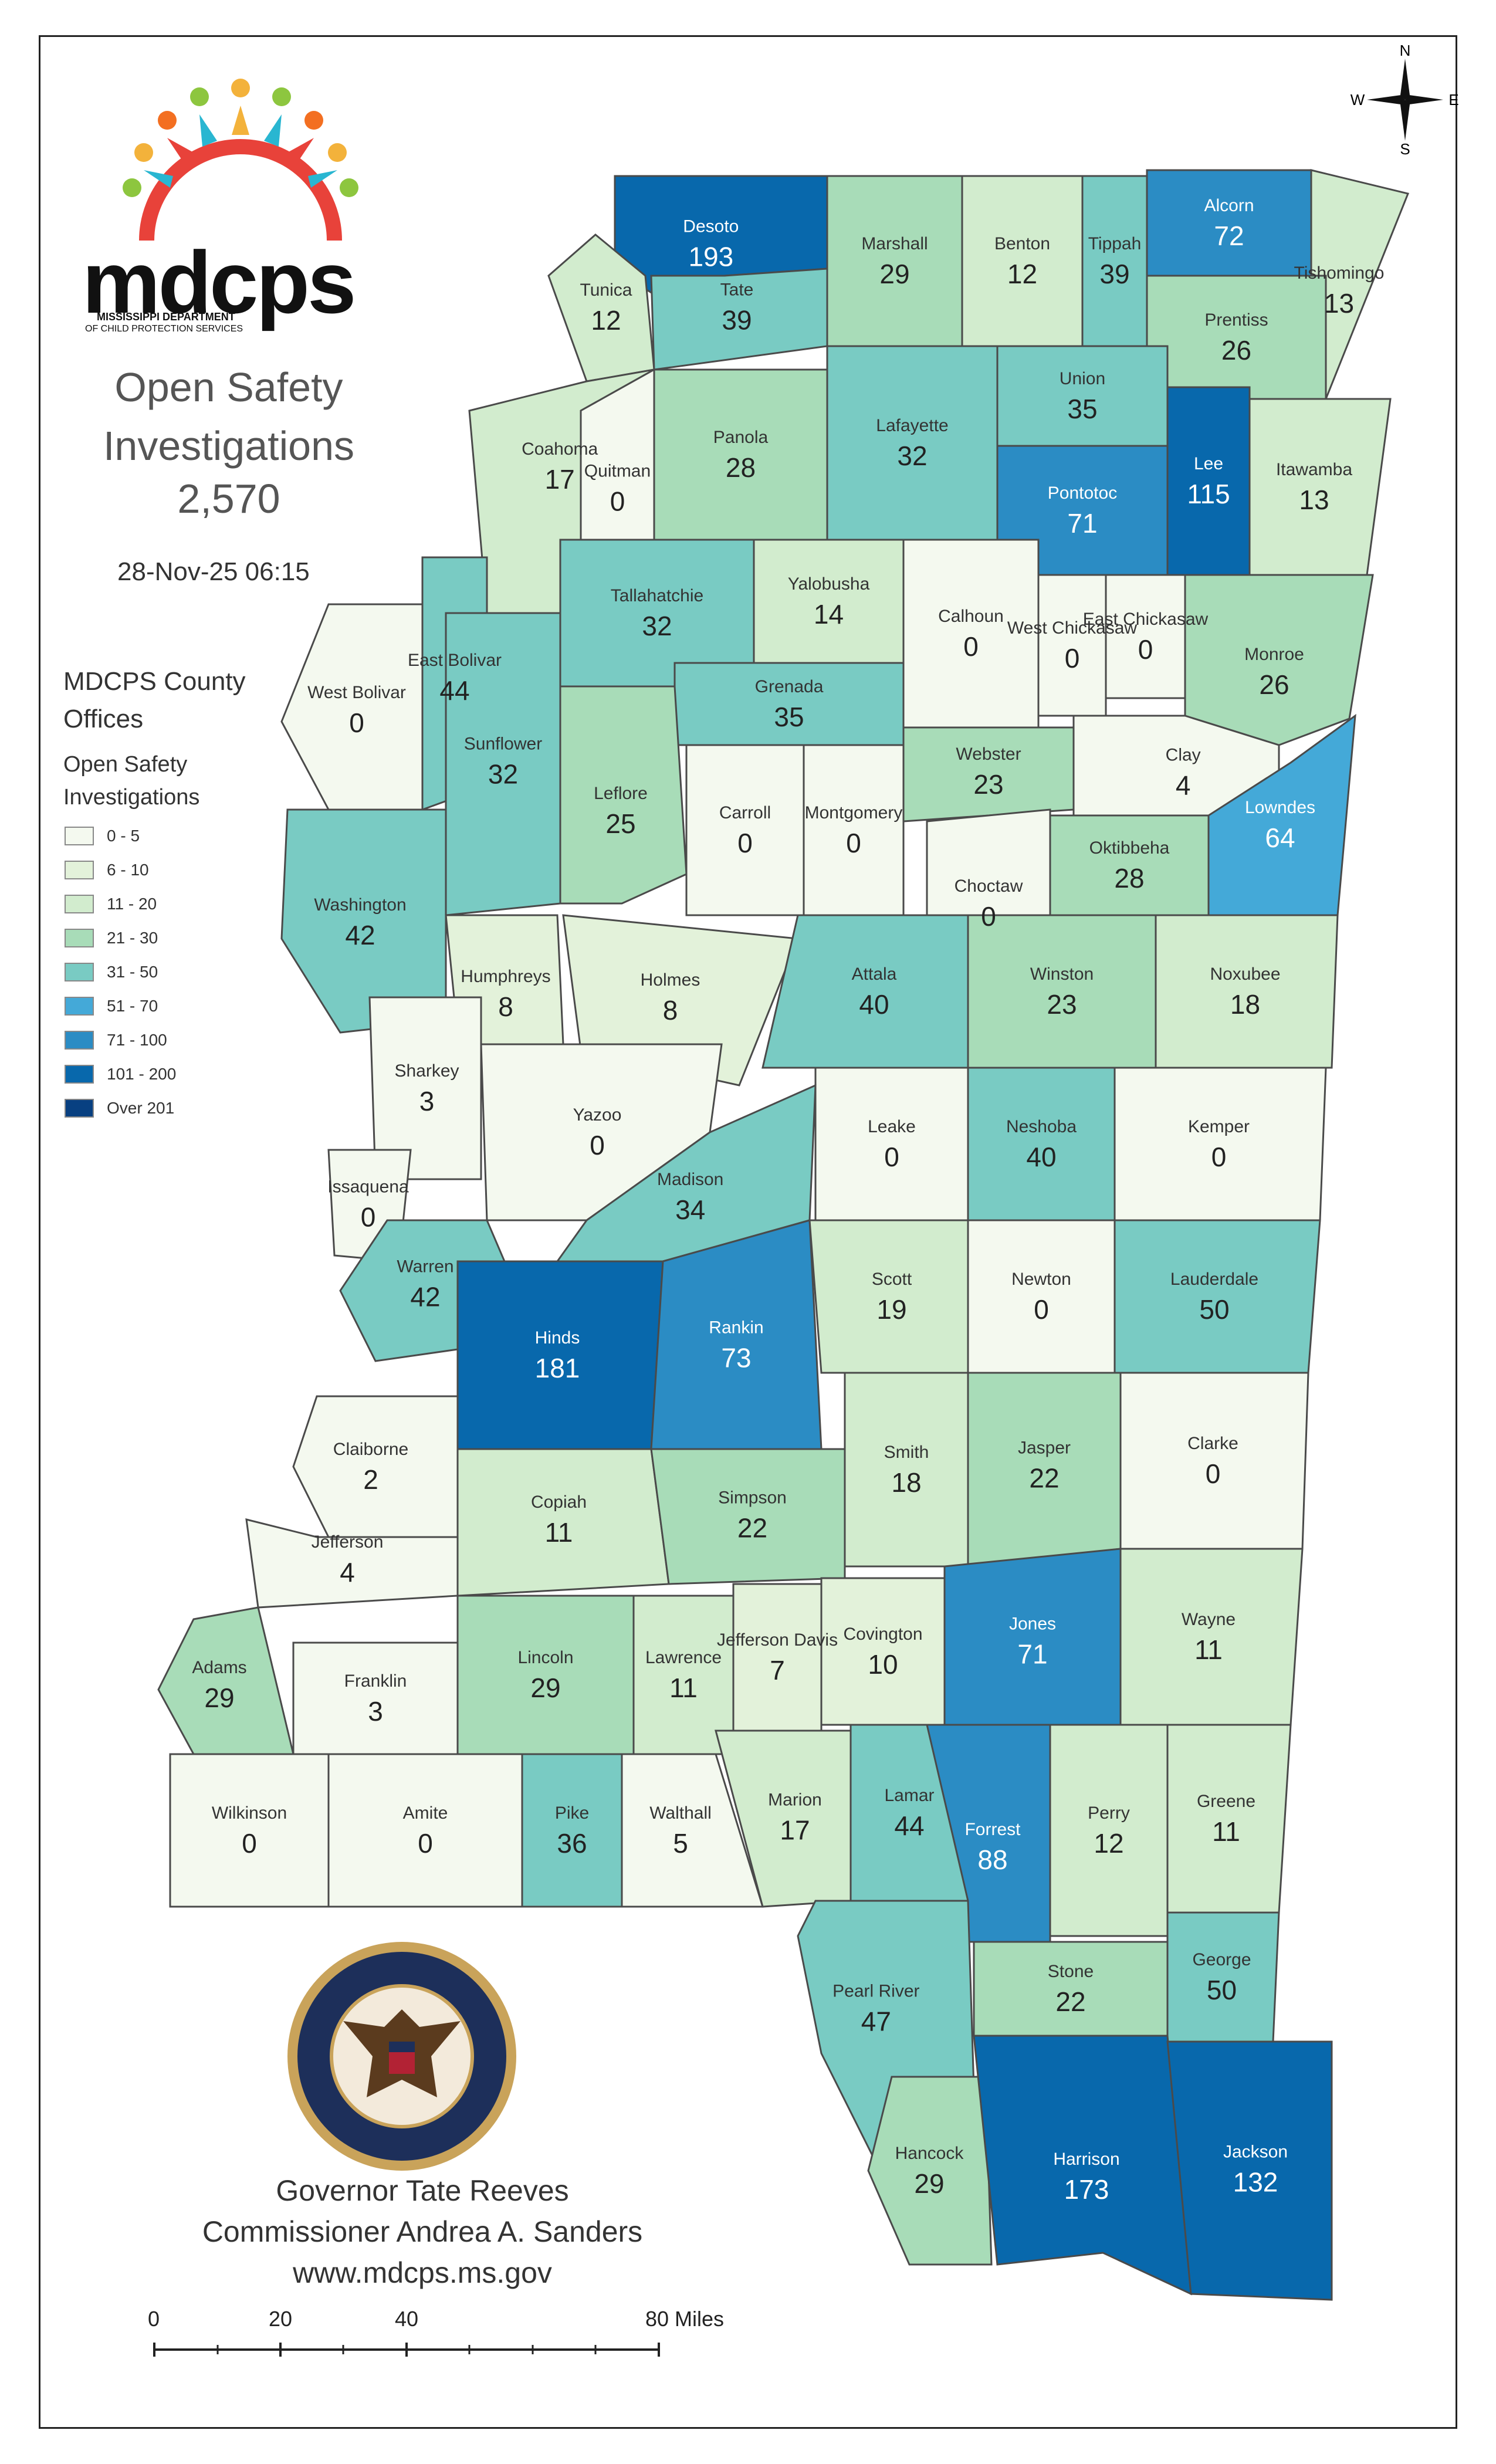 The image size is (1496, 2464). I want to click on county-name-claiborne: Claiborne, so click(370, 1449).